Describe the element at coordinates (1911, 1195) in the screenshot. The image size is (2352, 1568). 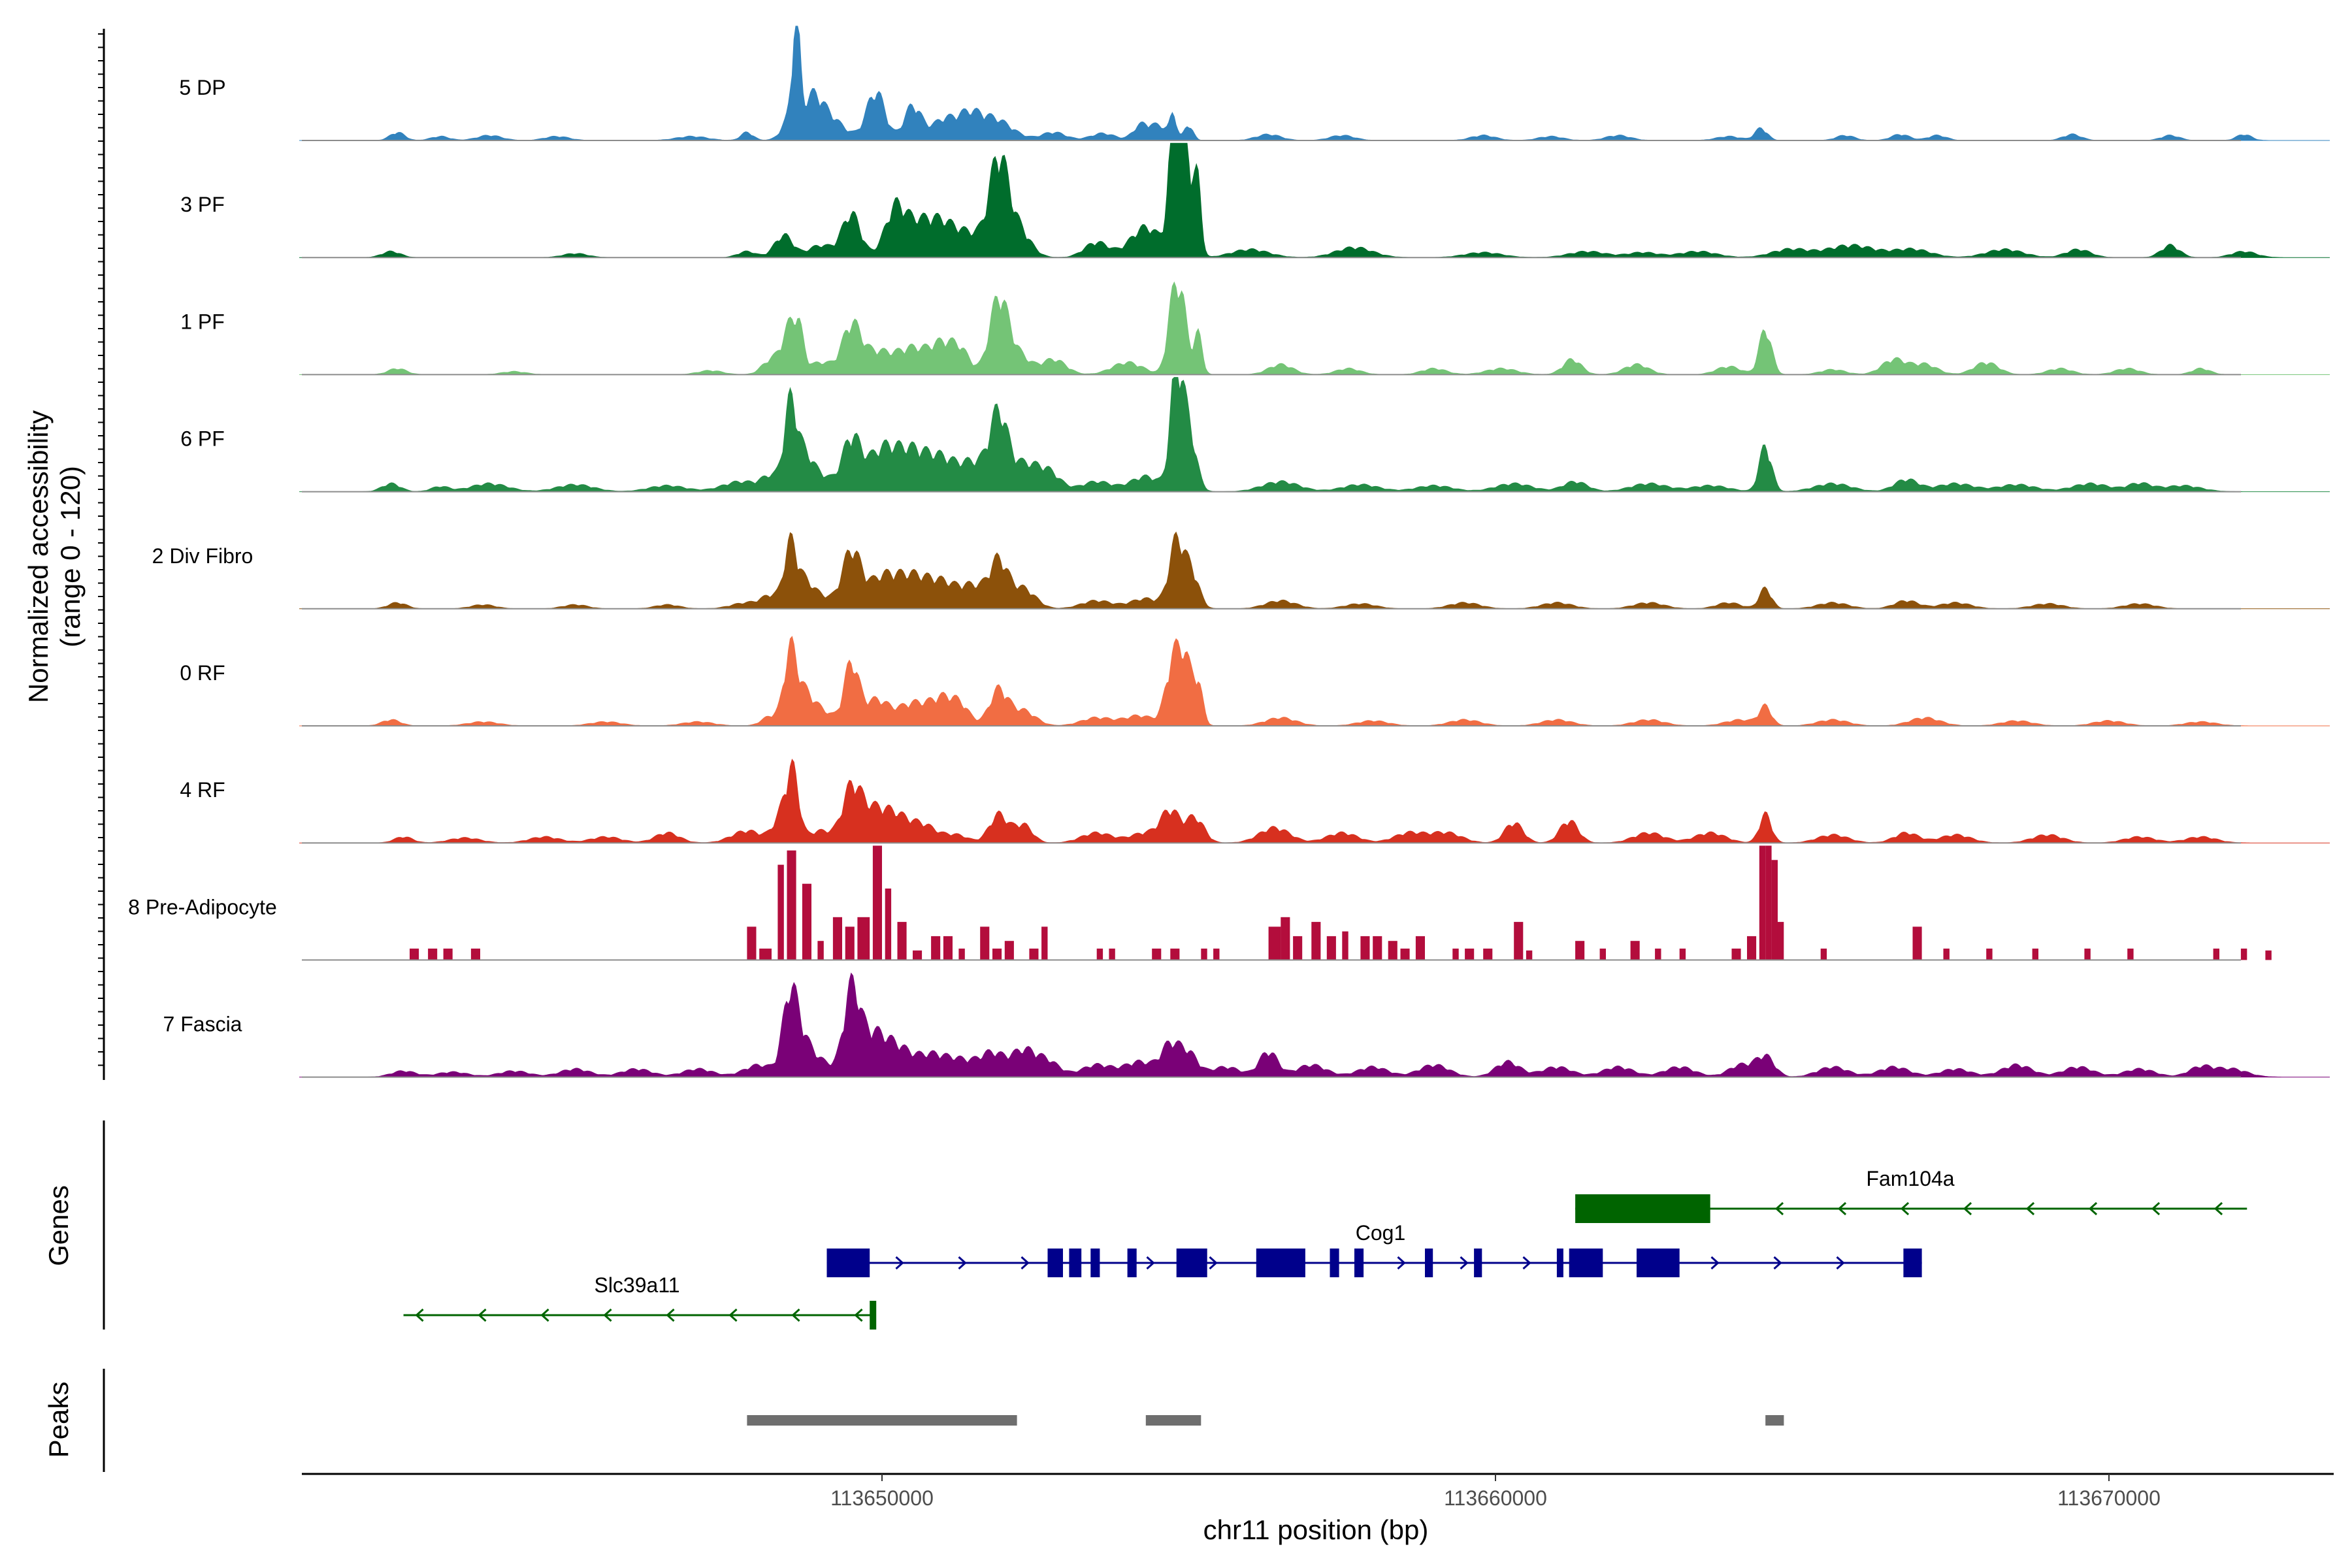
I see `gene-model: Fam104a` at that location.